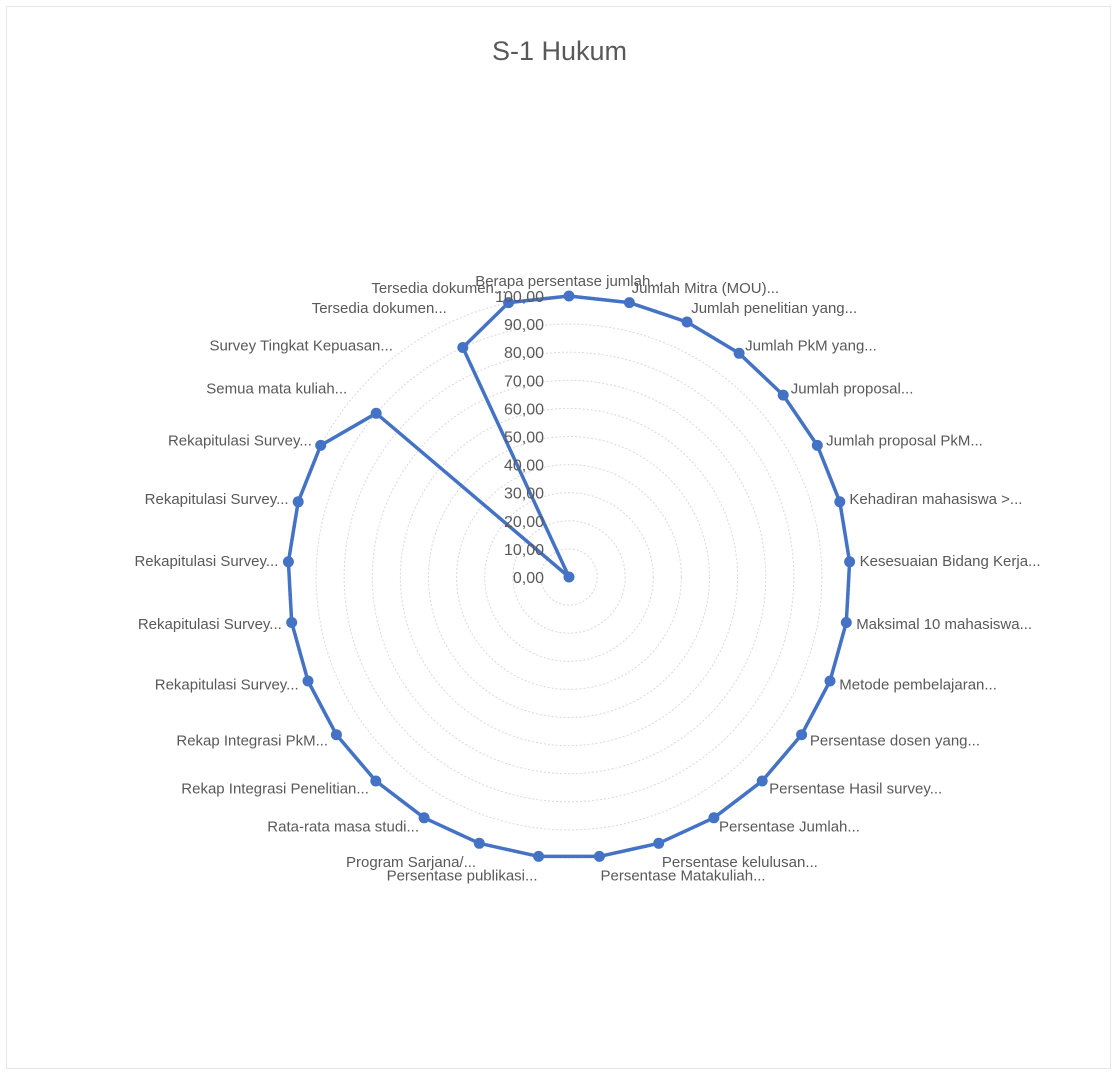 The width and height of the screenshot is (1119, 1077). What do you see at coordinates (528, 578) in the screenshot?
I see `tick-label: 0,00` at bounding box center [528, 578].